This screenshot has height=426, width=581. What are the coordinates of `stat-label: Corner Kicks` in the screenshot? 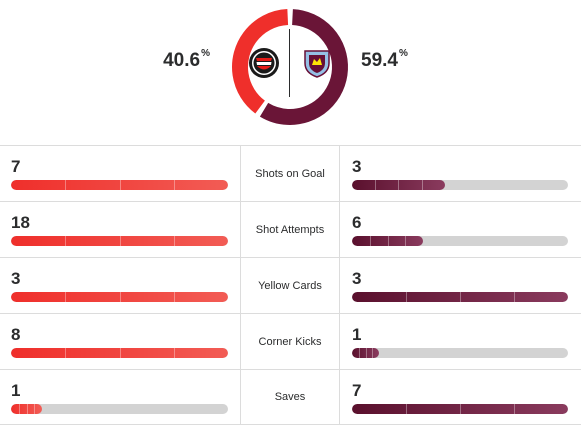 It's located at (290, 341).